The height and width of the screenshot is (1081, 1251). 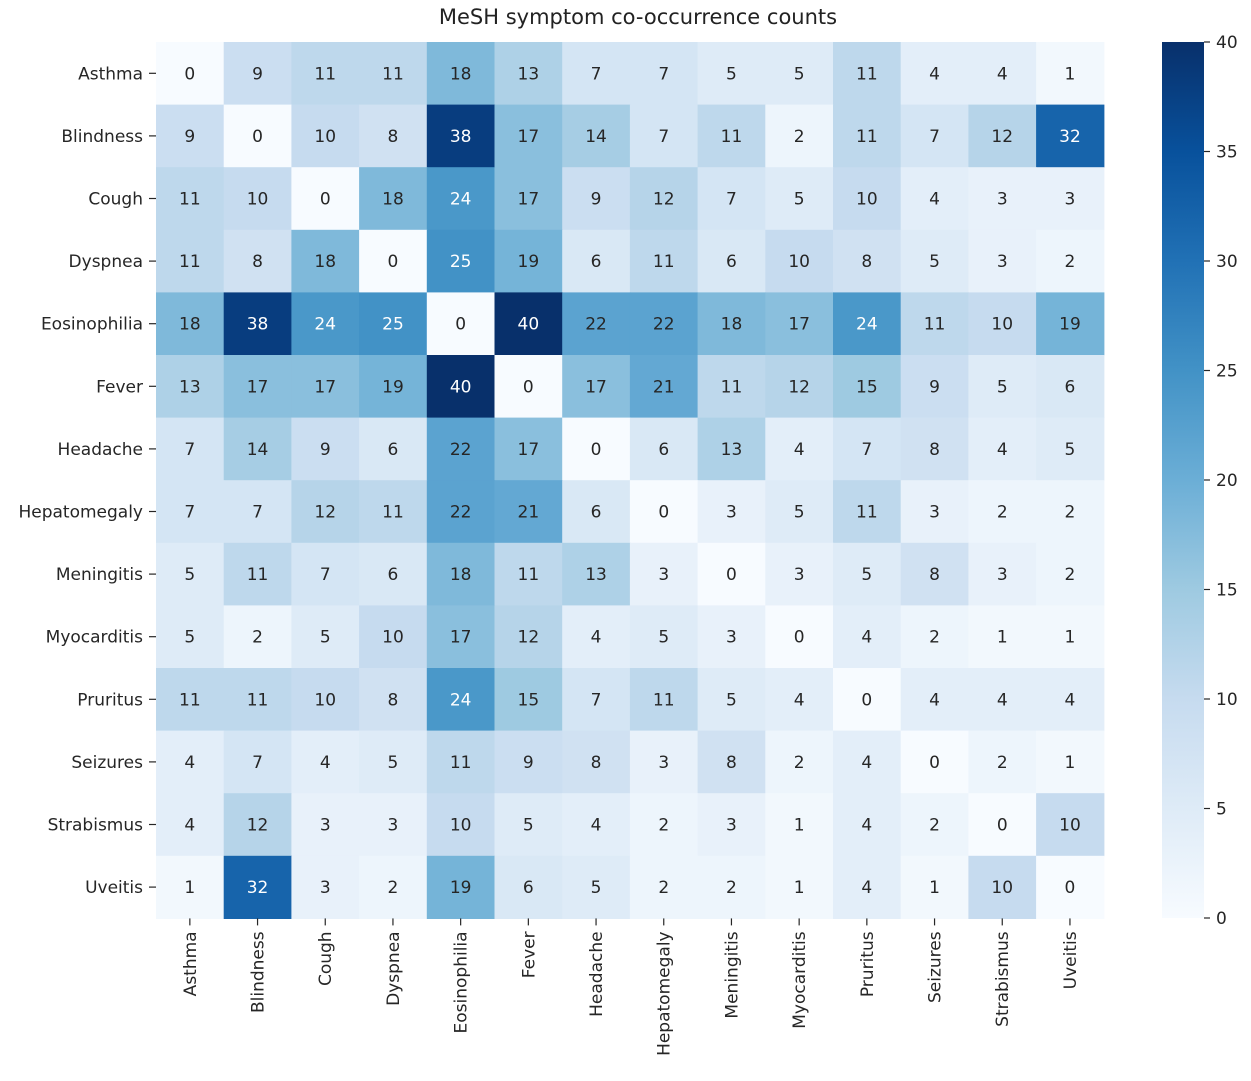 I want to click on cell-value-label: 5, so click(x=325, y=638).